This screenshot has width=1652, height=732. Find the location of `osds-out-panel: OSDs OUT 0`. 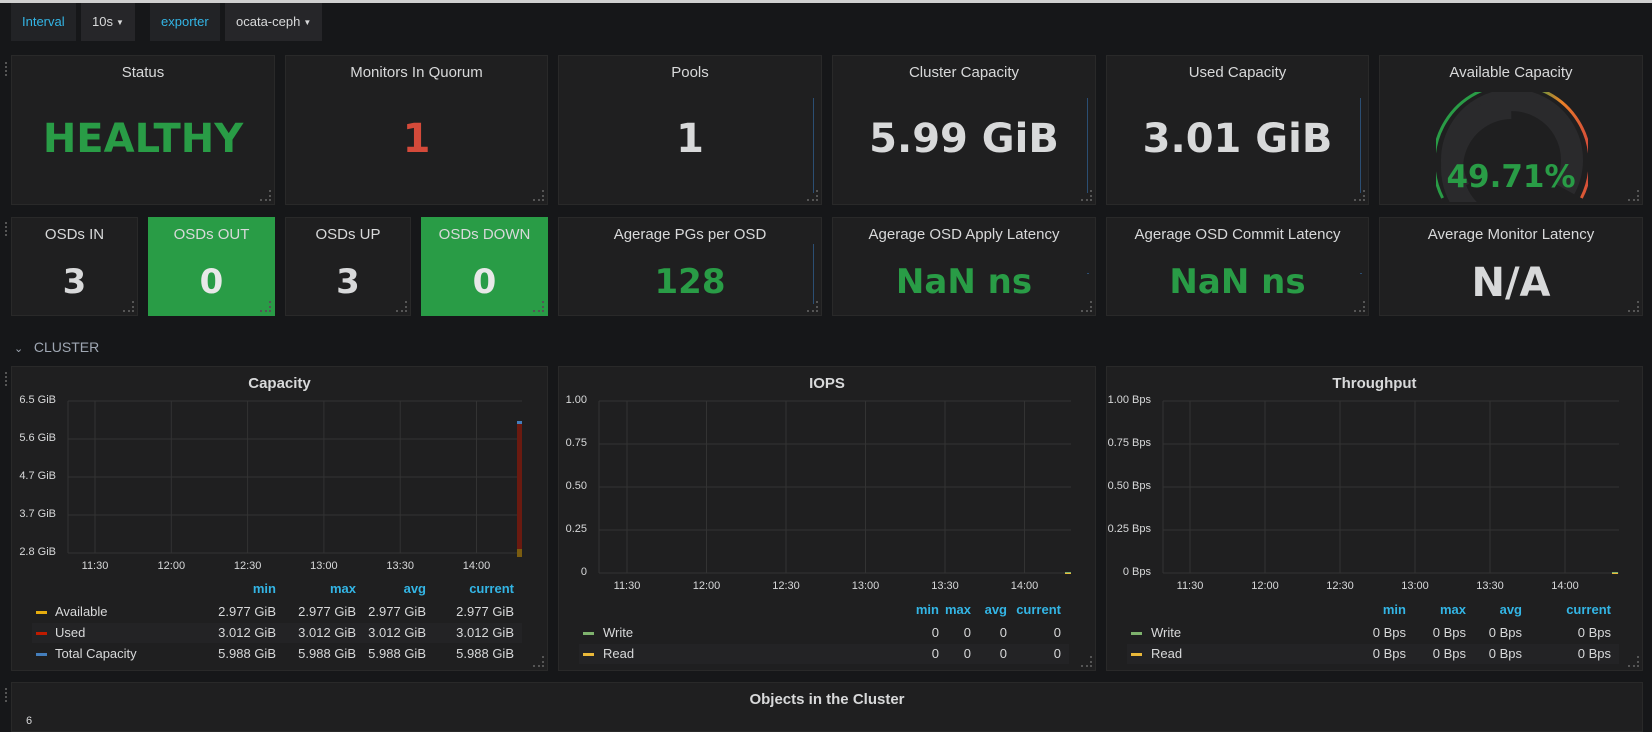

osds-out-panel: OSDs OUT 0 is located at coordinates (211, 266).